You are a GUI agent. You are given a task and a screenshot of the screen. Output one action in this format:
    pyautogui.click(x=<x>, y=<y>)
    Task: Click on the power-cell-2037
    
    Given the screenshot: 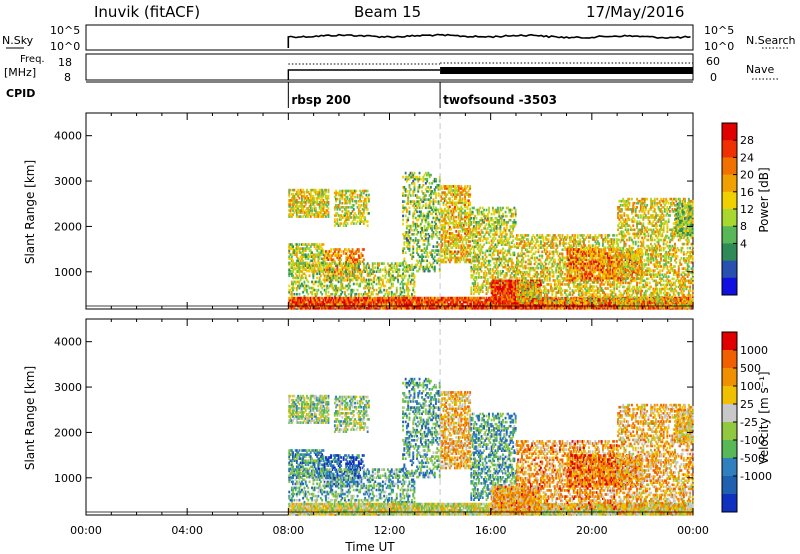 What is the action you would take?
    pyautogui.click(x=371, y=302)
    